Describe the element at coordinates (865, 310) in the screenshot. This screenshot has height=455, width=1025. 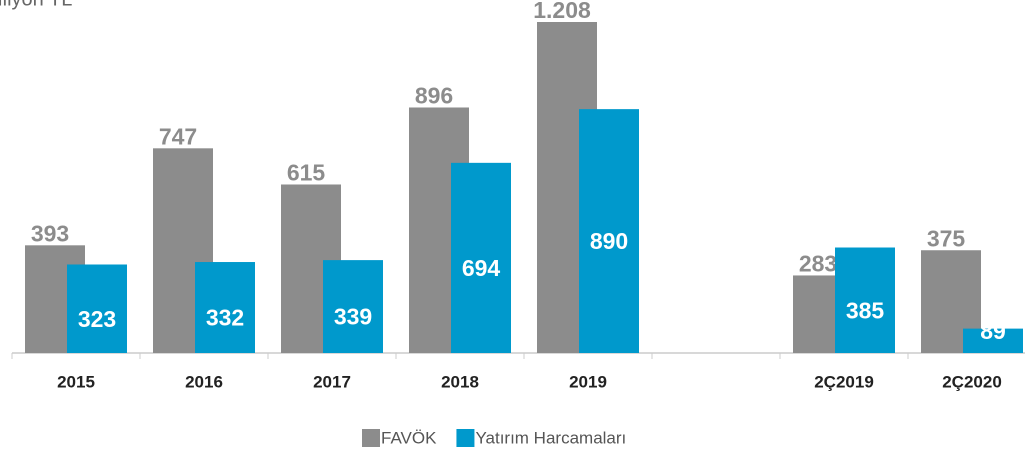
I see `value-label: 385` at that location.